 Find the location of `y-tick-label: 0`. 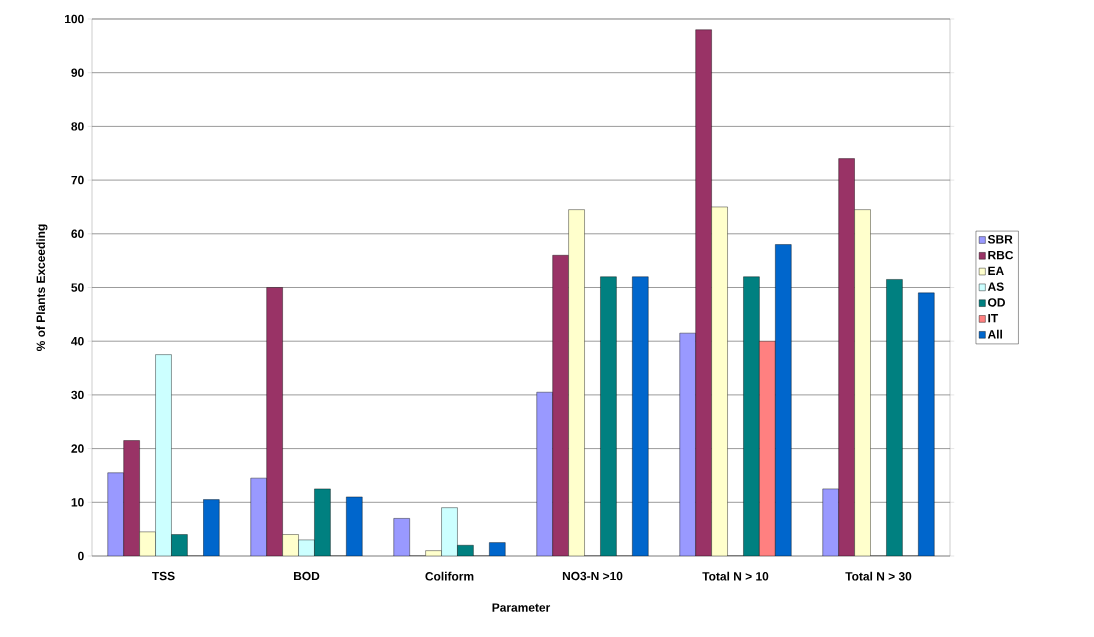

y-tick-label: 0 is located at coordinates (81, 556).